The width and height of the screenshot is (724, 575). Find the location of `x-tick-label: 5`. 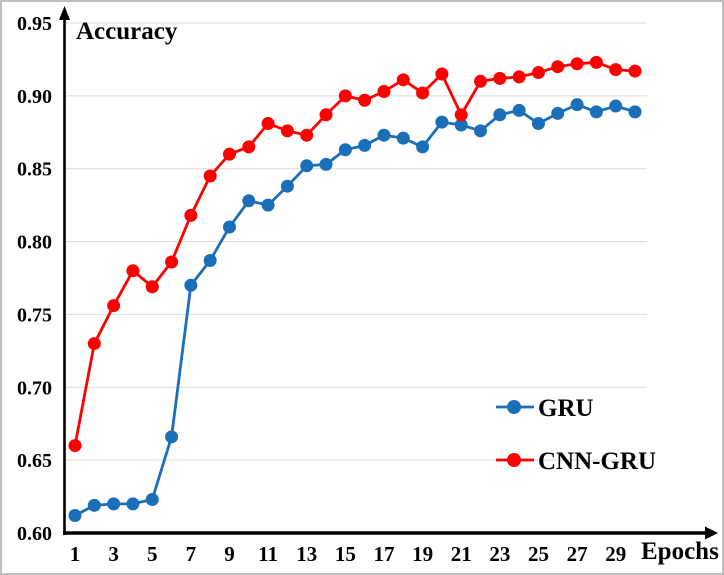

x-tick-label: 5 is located at coordinates (152, 554).